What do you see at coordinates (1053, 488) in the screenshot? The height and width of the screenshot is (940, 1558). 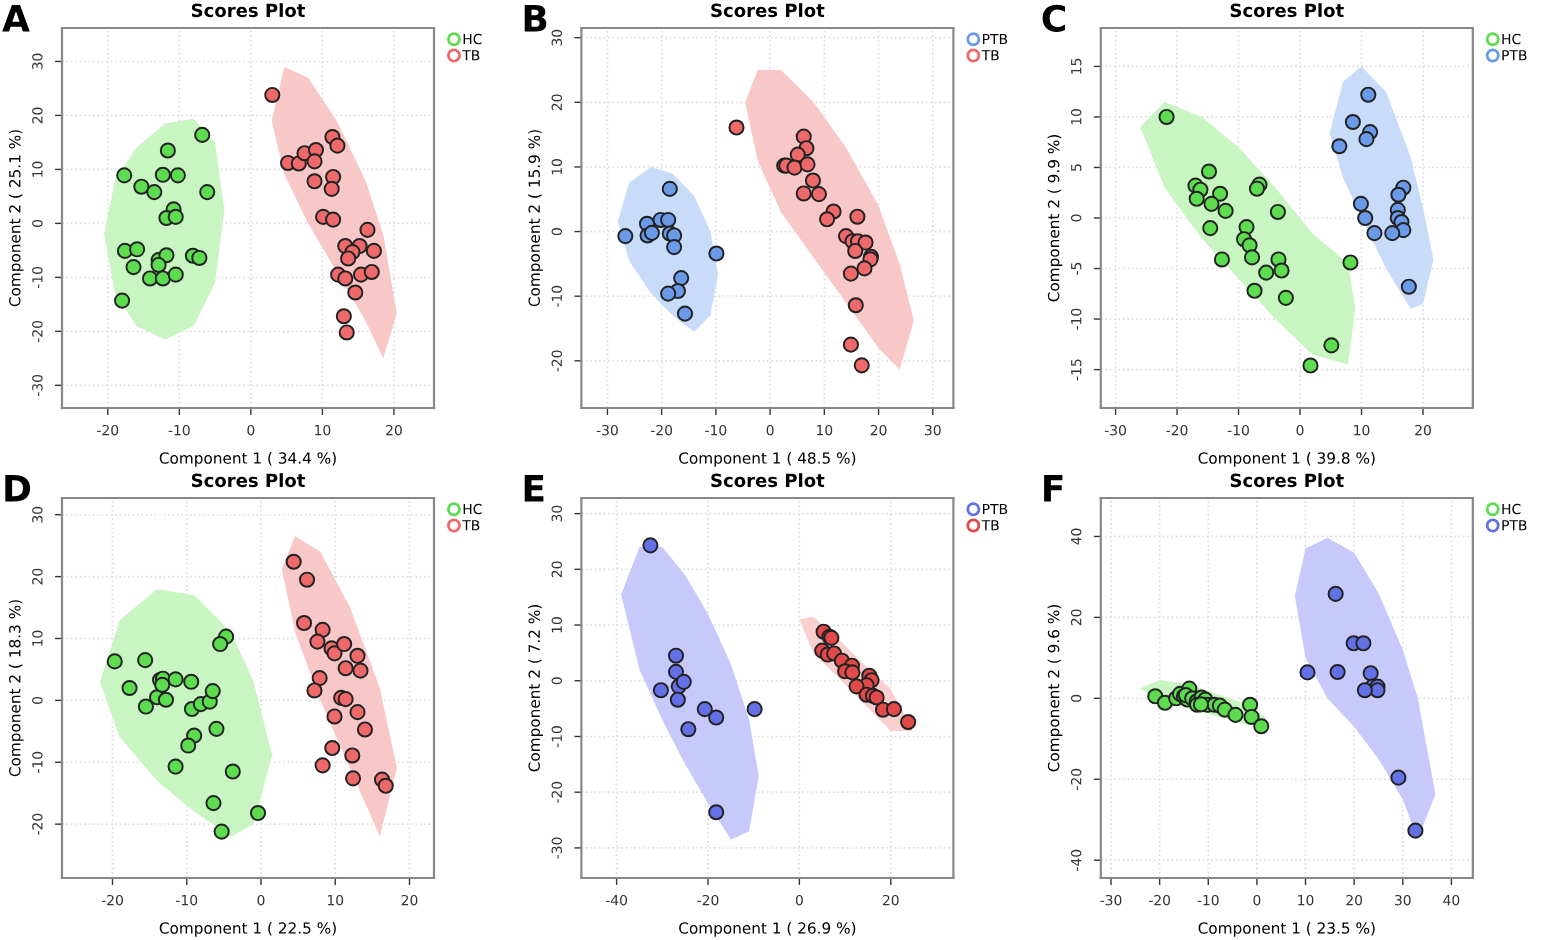 I see `text: F` at bounding box center [1053, 488].